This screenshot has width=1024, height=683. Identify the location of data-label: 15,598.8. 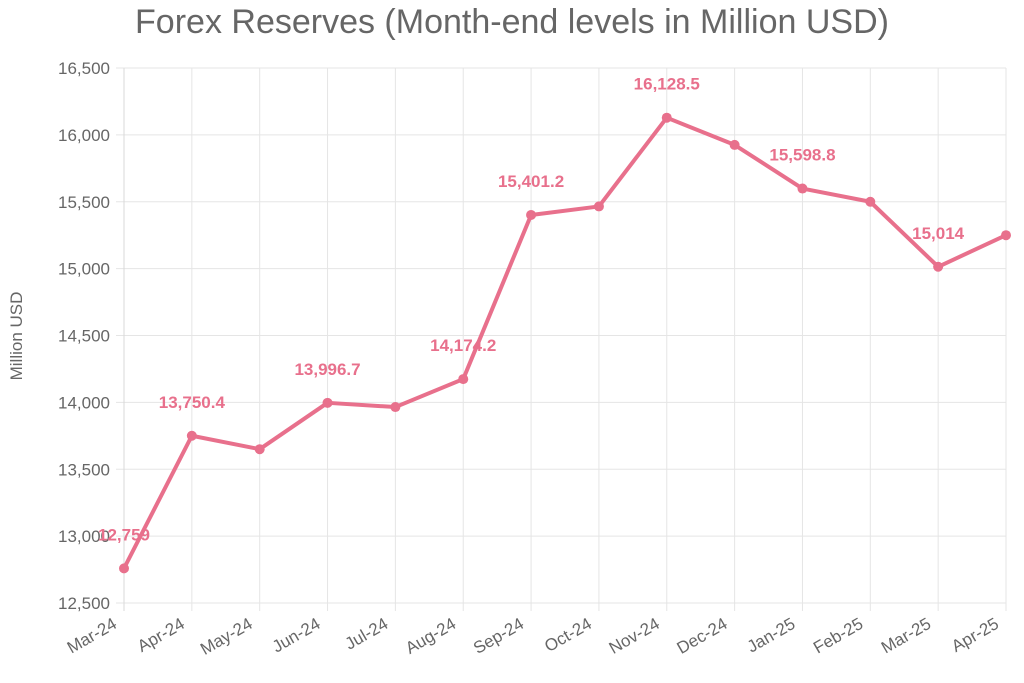
(802, 155).